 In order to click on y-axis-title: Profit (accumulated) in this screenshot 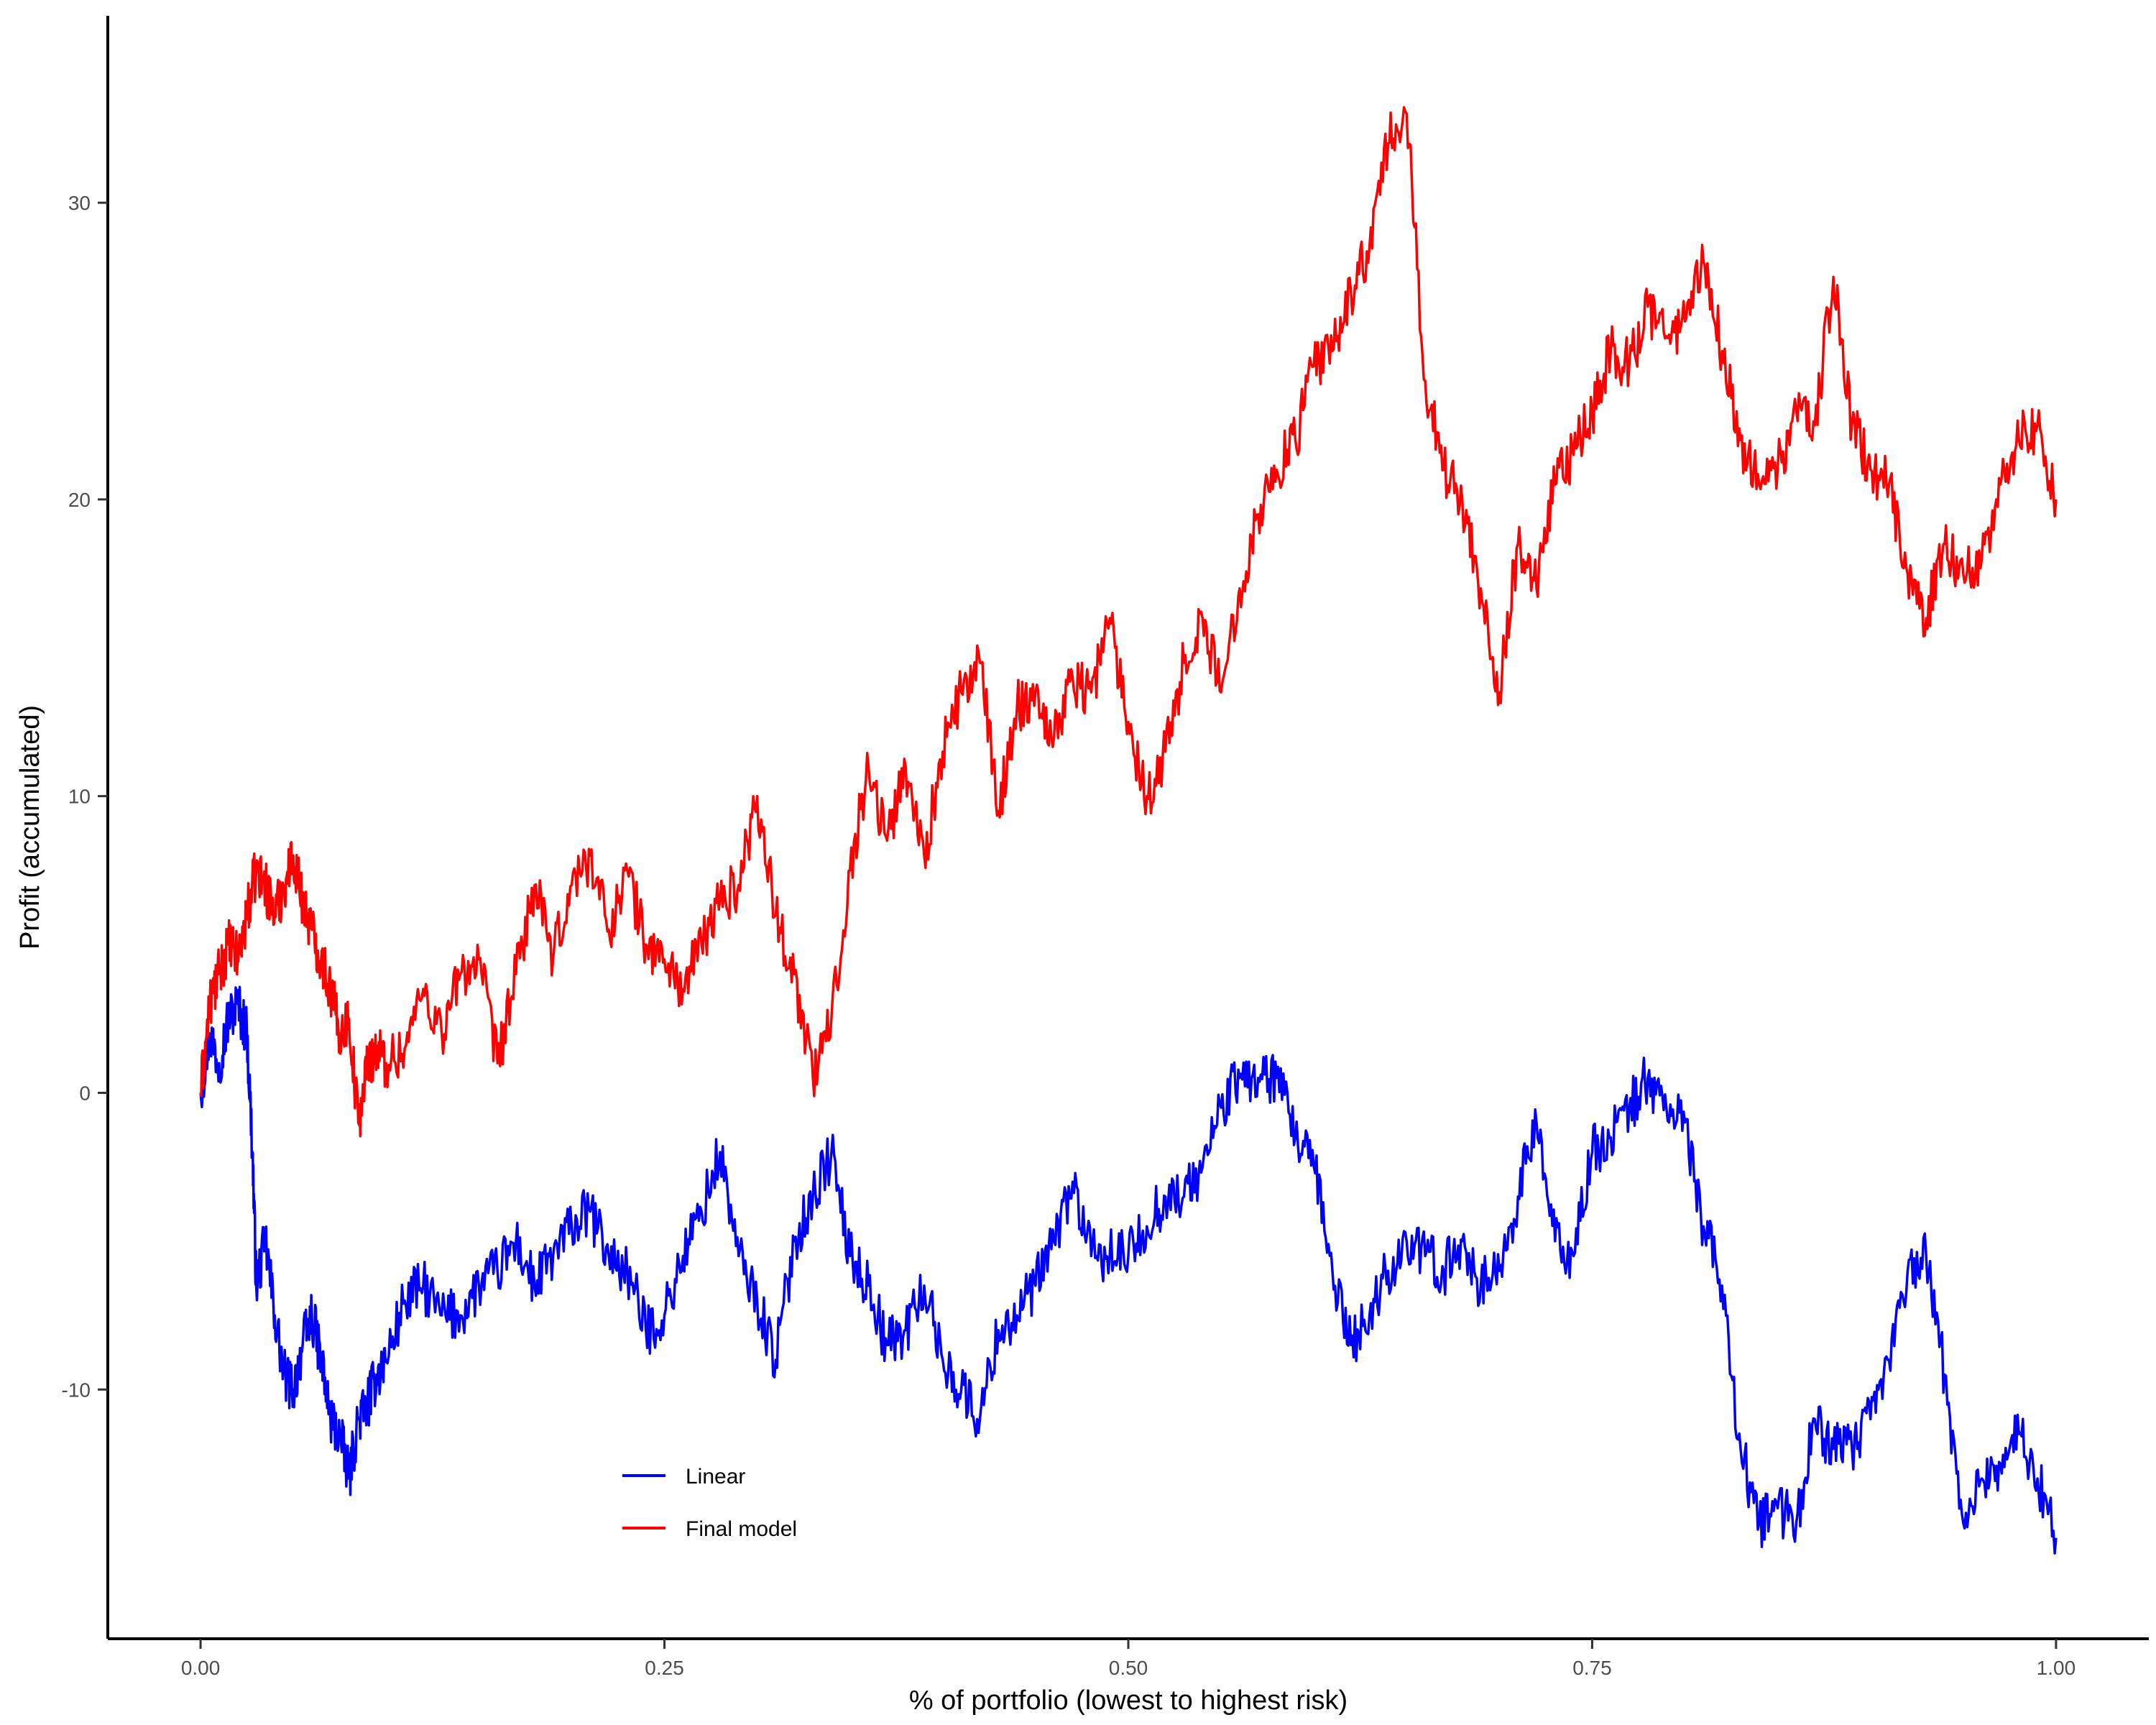, I will do `click(30, 827)`.